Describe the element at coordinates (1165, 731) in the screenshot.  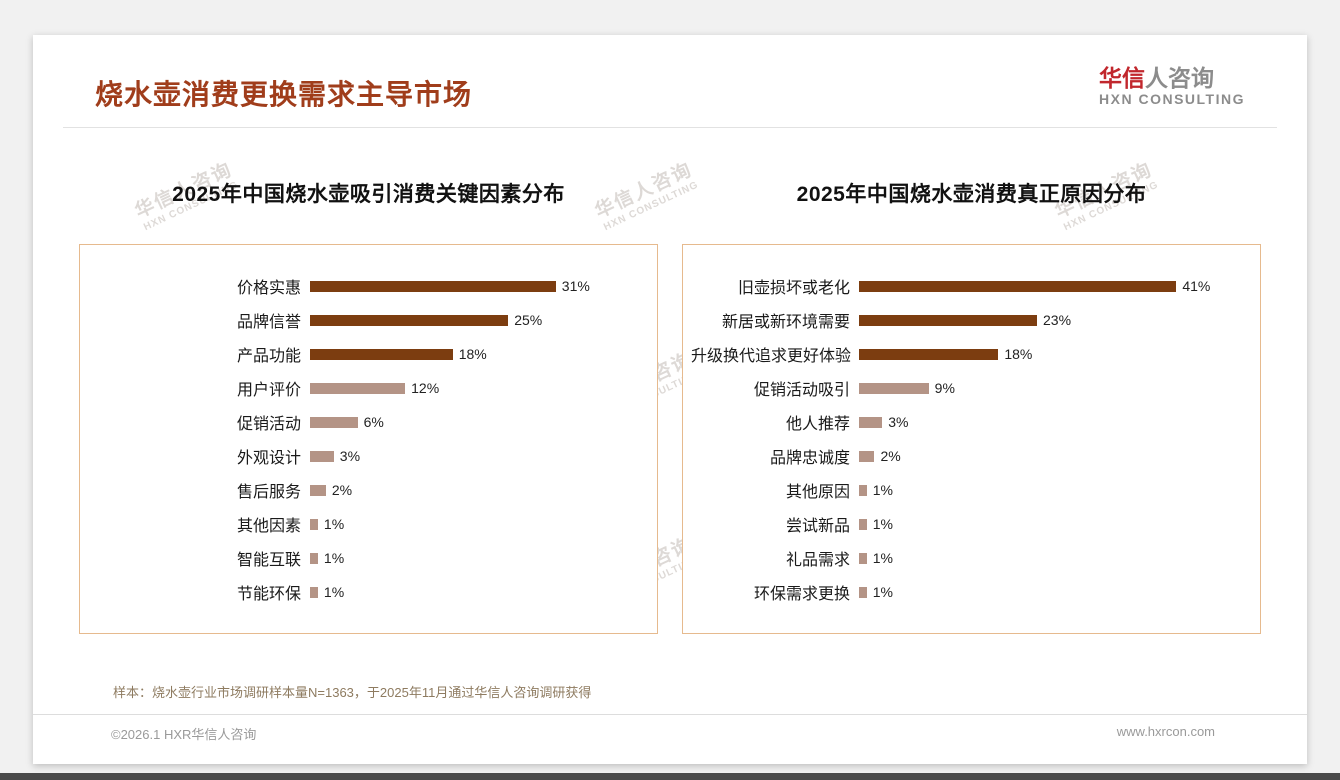
I see `website-url: www.hxrcon.com` at that location.